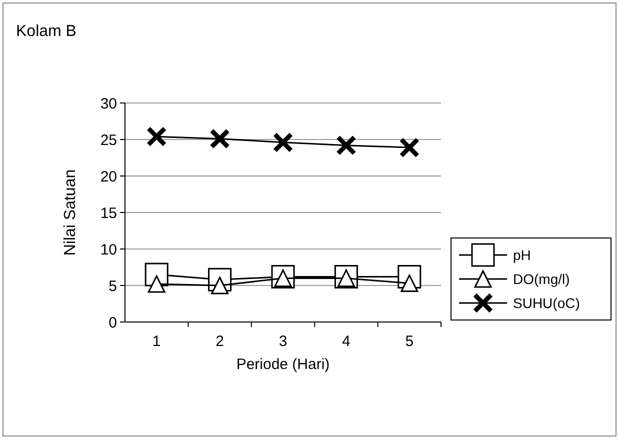 The image size is (619, 439). Describe the element at coordinates (409, 341) in the screenshot. I see `x-tick-label: 5` at that location.